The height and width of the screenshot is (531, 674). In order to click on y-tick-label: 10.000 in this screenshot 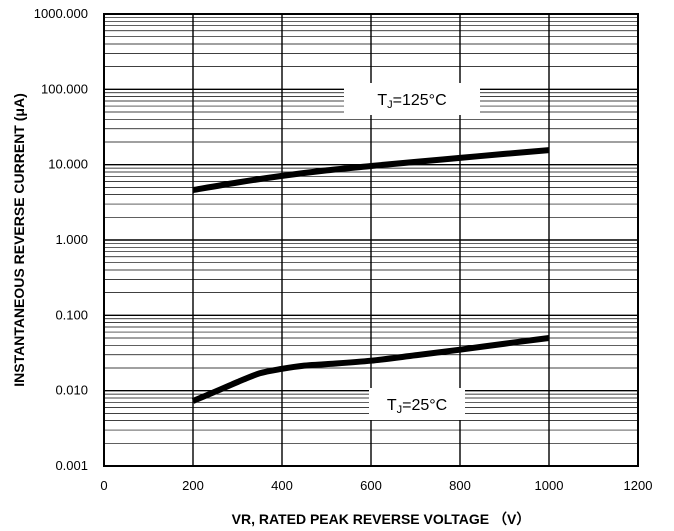, I will do `click(68, 164)`.